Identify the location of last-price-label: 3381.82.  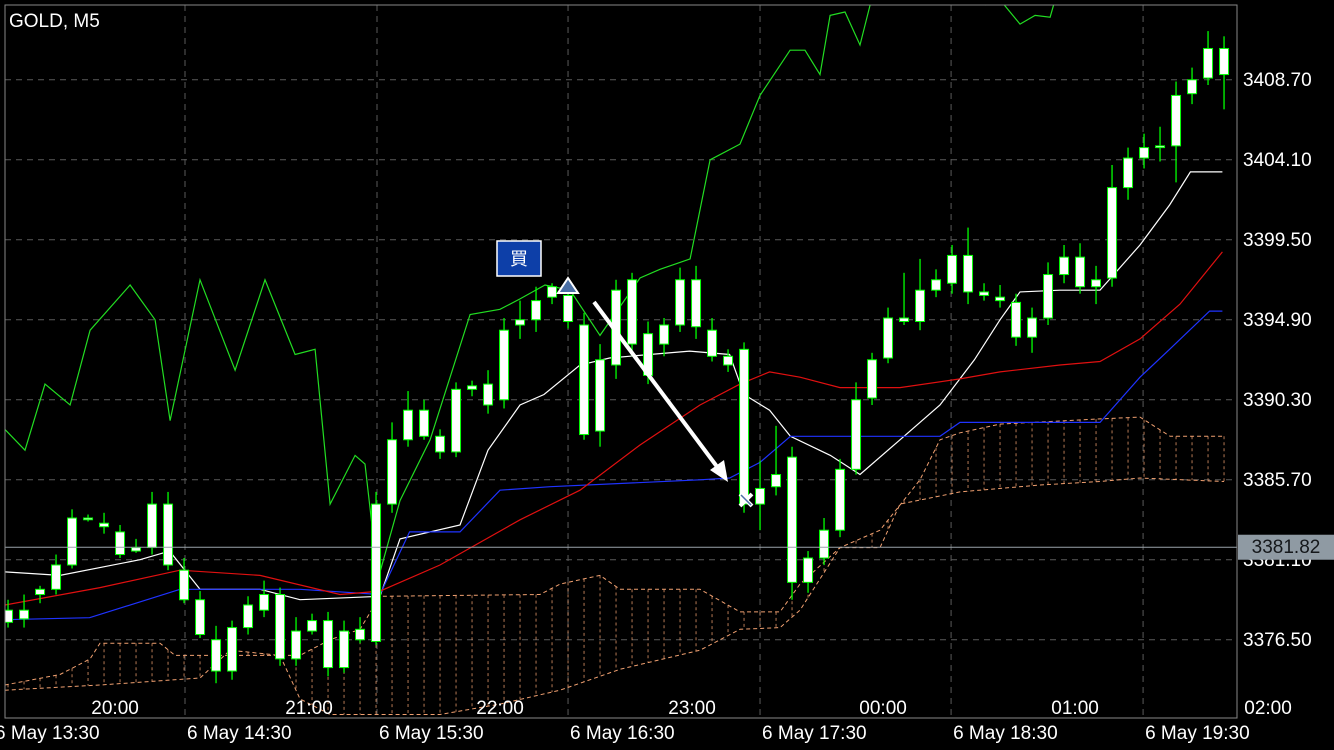
(1286, 547).